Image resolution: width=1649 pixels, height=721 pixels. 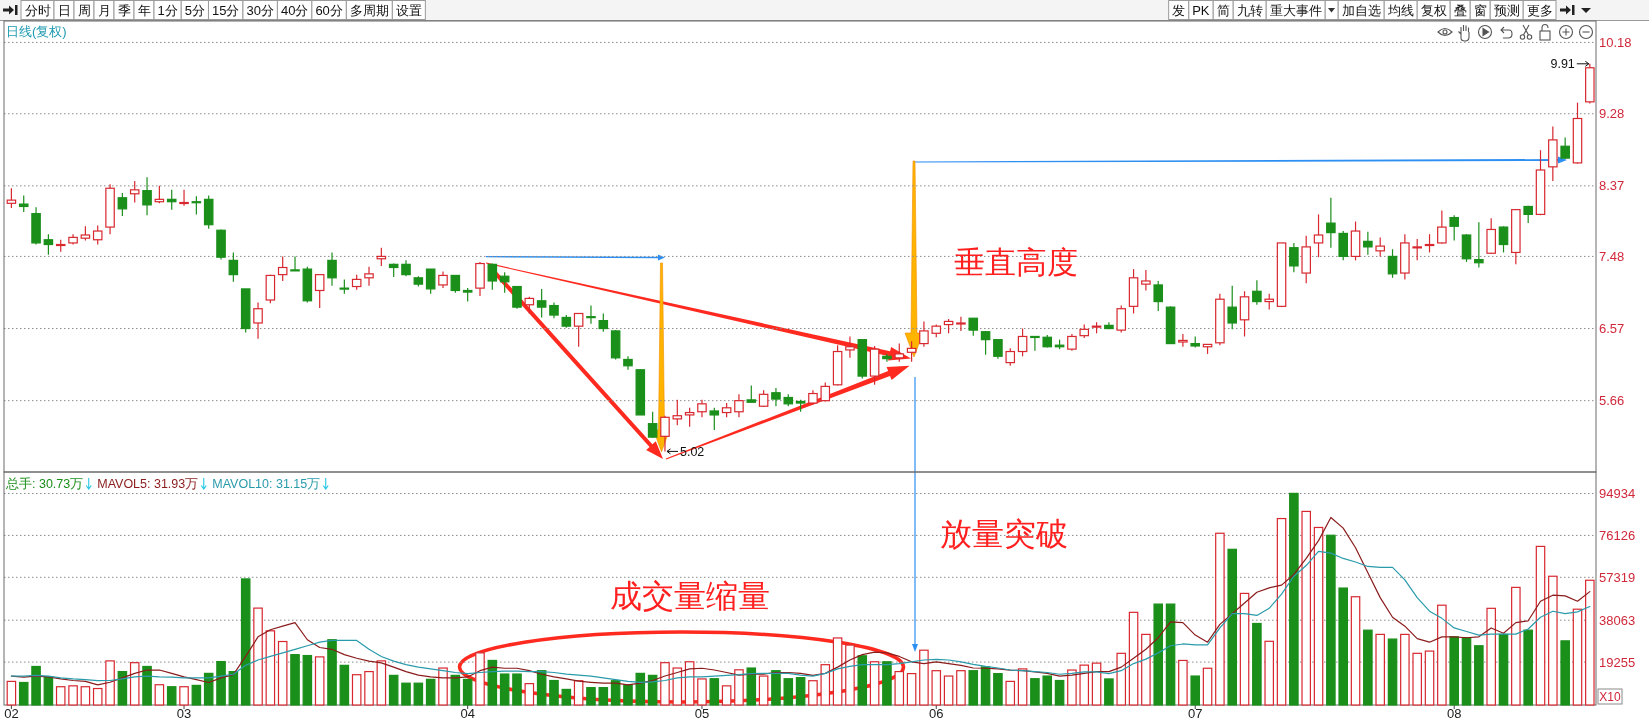 I want to click on y-tick-label: 8.37, so click(x=1612, y=186).